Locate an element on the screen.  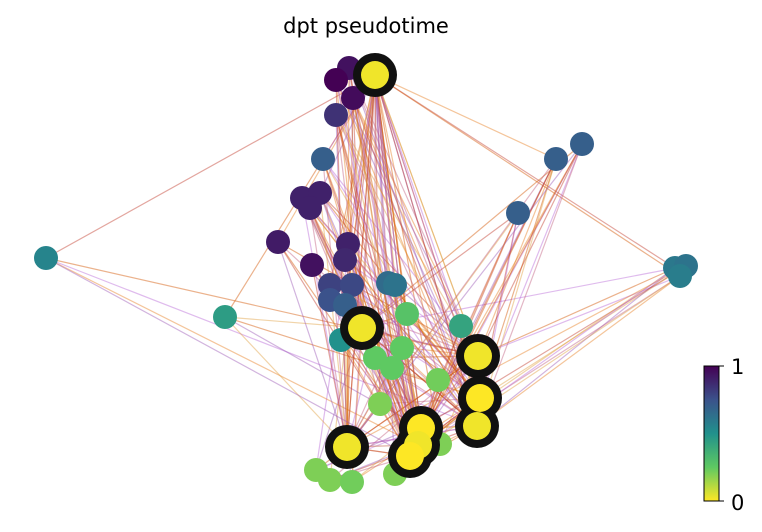
colorbar-tick-min: 0 is located at coordinates (737, 503).